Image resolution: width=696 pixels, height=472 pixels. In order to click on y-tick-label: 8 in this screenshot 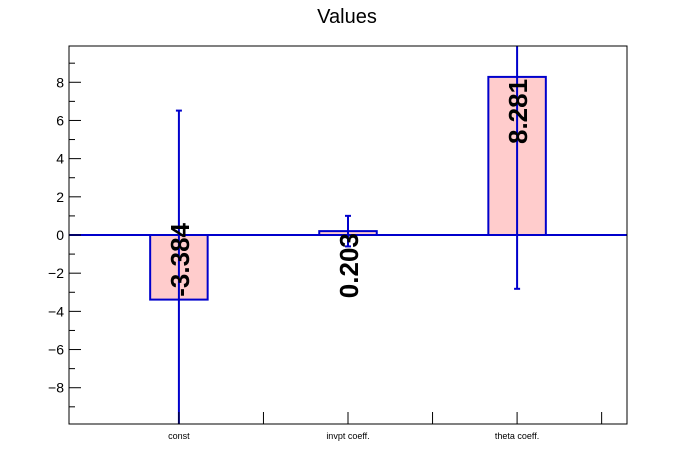, I will do `click(60, 82)`.